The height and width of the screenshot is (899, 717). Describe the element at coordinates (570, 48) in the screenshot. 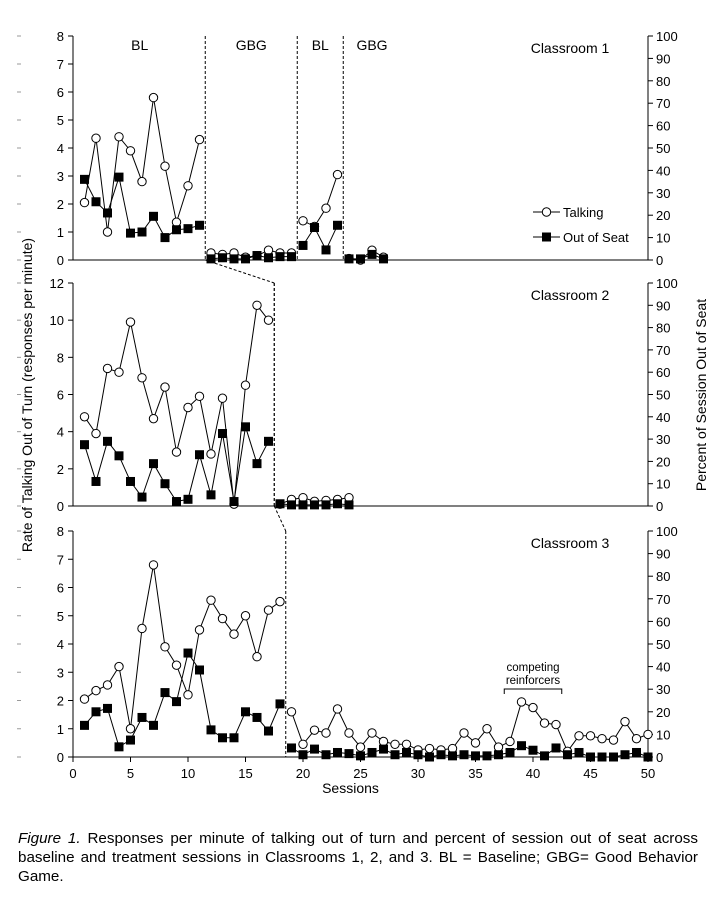

I see `panel-title: Classroom 1` at that location.